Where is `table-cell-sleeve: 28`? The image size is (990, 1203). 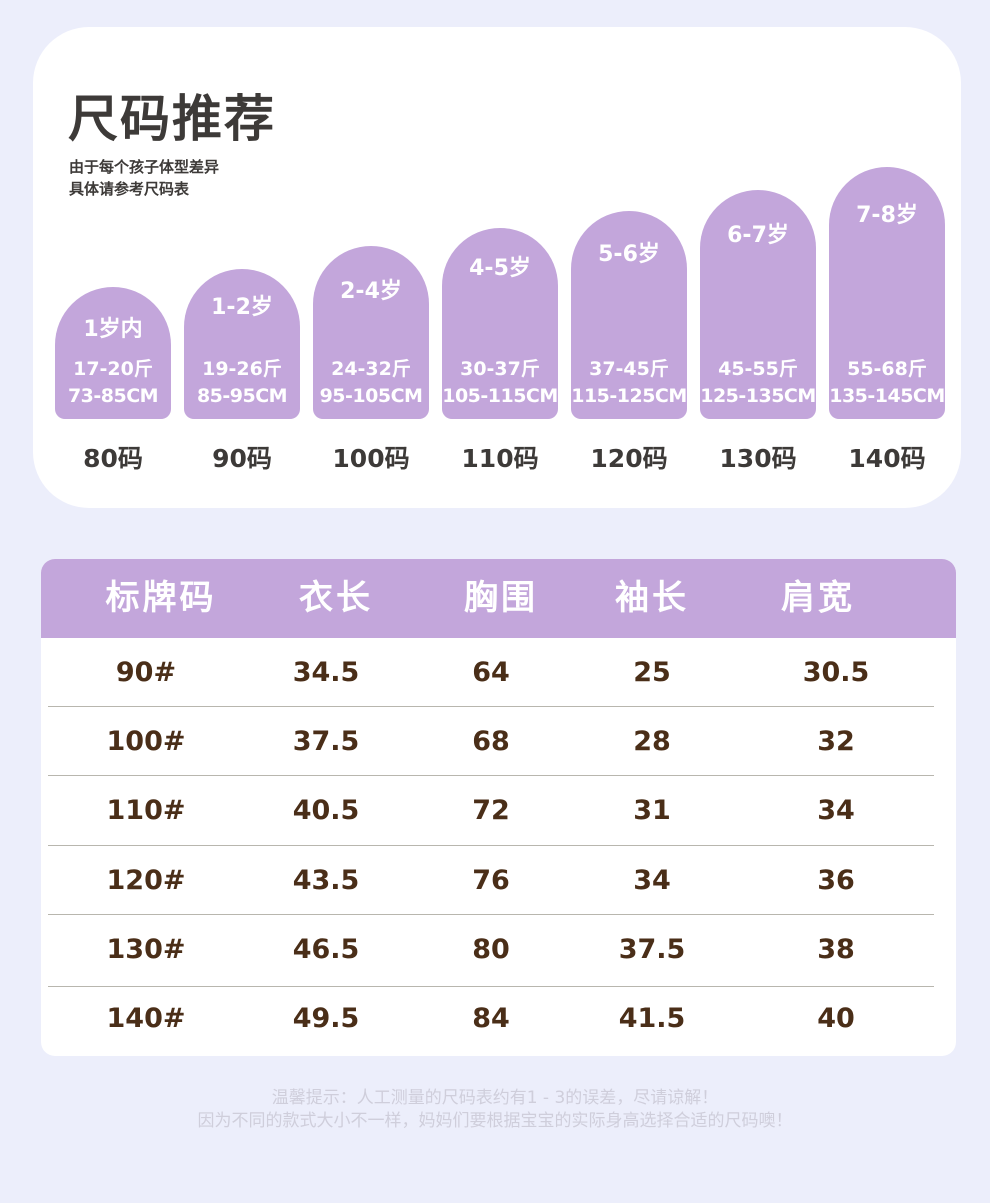
table-cell-sleeve: 28 is located at coordinates (652, 741).